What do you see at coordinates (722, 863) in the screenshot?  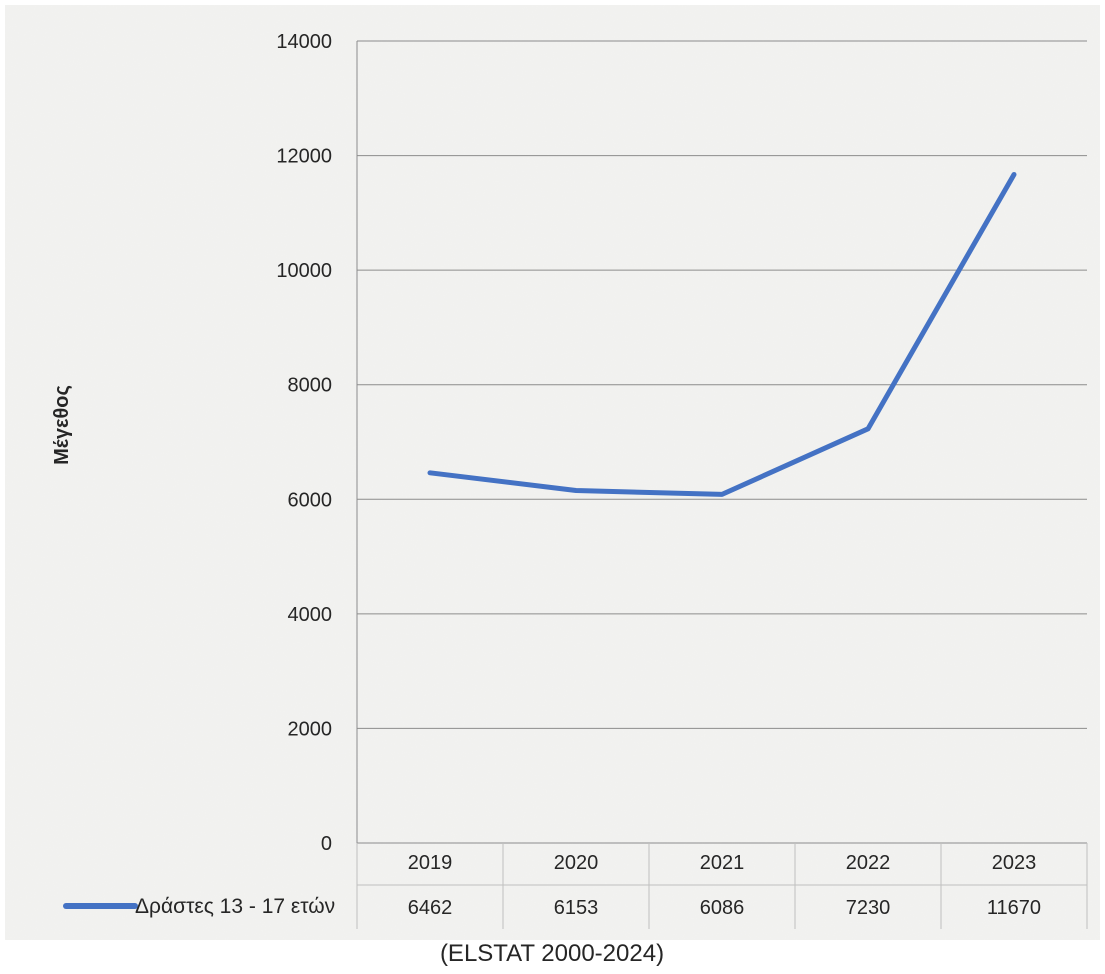 I see `x-tick-label: 2021` at bounding box center [722, 863].